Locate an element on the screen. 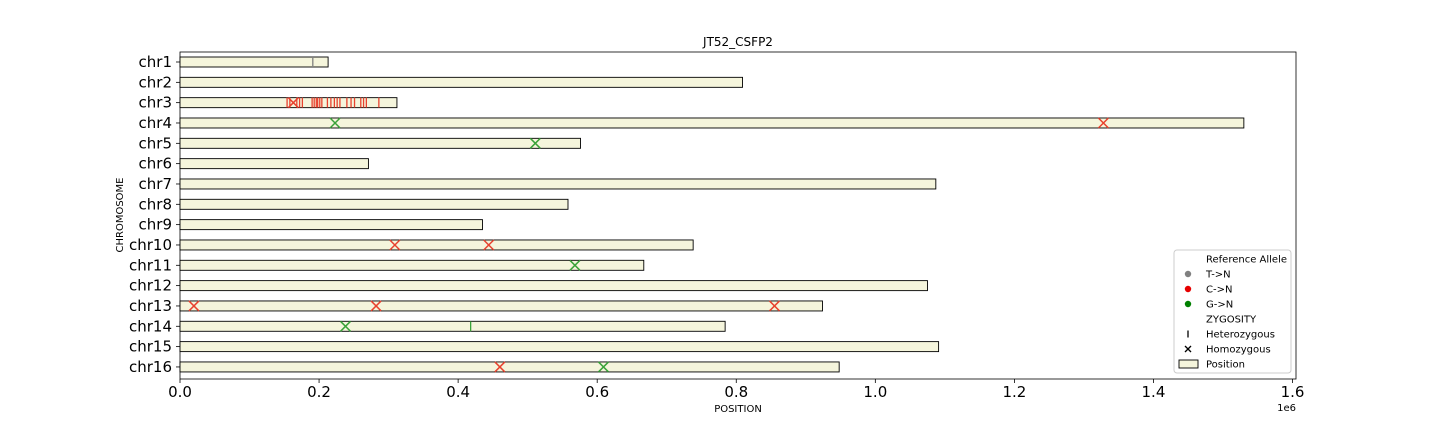 The width and height of the screenshot is (1440, 432). x-tick-label: 1.6 is located at coordinates (1293, 392).